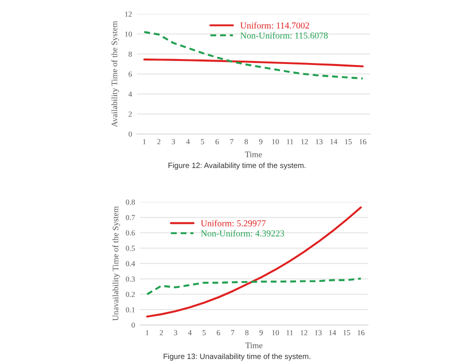 This screenshot has height=364, width=474. What do you see at coordinates (284, 35) in the screenshot?
I see `legend-label: Non-Uniform: 115.6078` at bounding box center [284, 35].